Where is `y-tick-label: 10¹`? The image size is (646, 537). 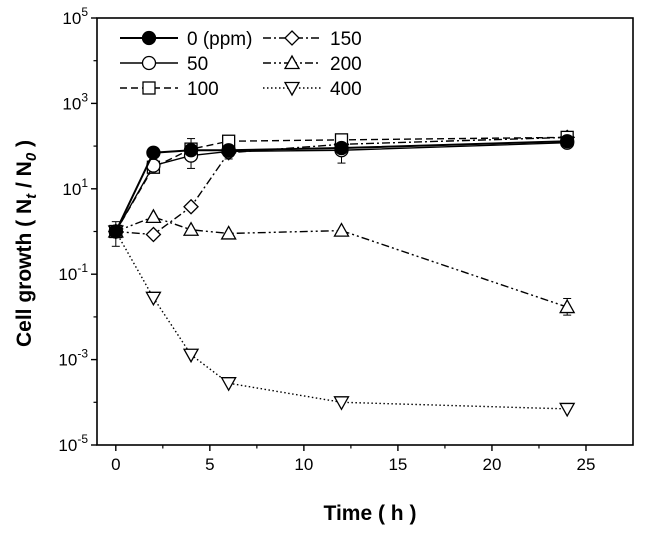
y-tick-label: 10¹ is located at coordinates (75, 187).